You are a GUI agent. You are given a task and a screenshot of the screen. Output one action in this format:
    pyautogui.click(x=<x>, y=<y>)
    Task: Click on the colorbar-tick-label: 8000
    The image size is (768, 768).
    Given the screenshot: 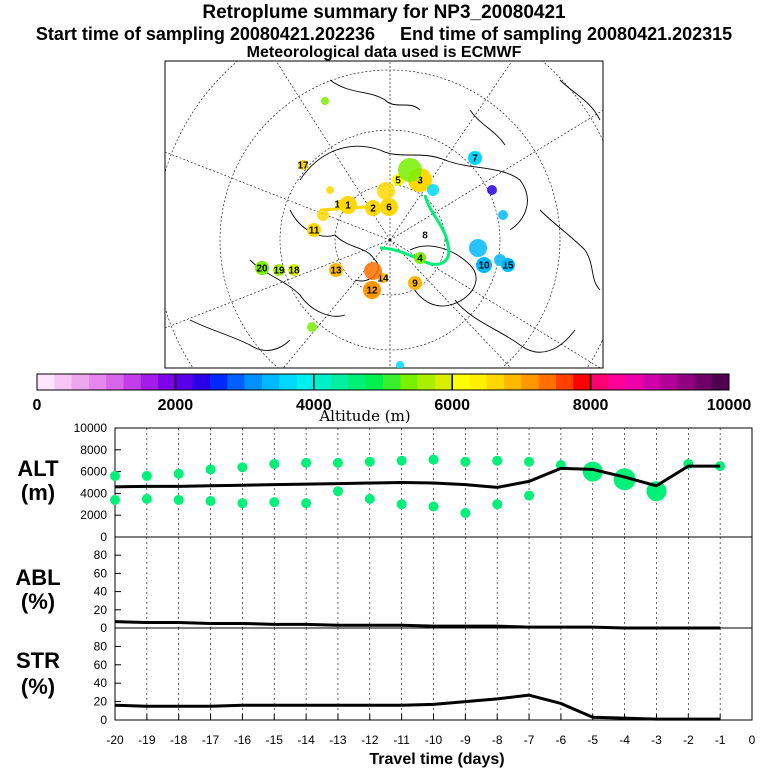 What is the action you would take?
    pyautogui.click(x=591, y=405)
    